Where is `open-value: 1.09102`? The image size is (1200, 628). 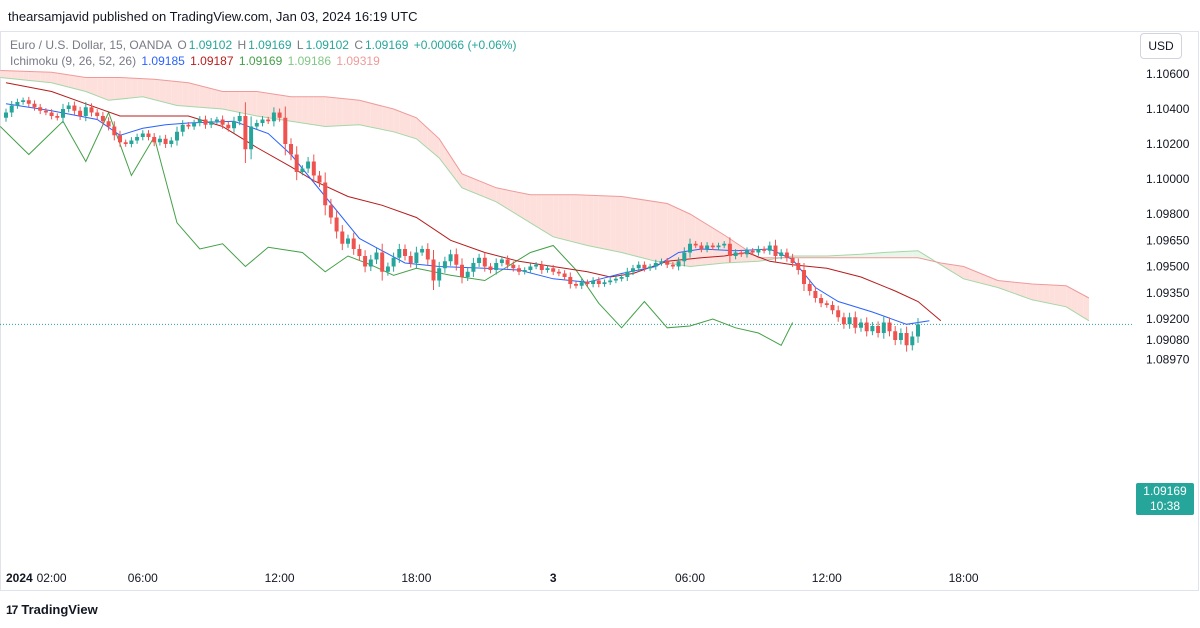
open-value: 1.09102 is located at coordinates (210, 45).